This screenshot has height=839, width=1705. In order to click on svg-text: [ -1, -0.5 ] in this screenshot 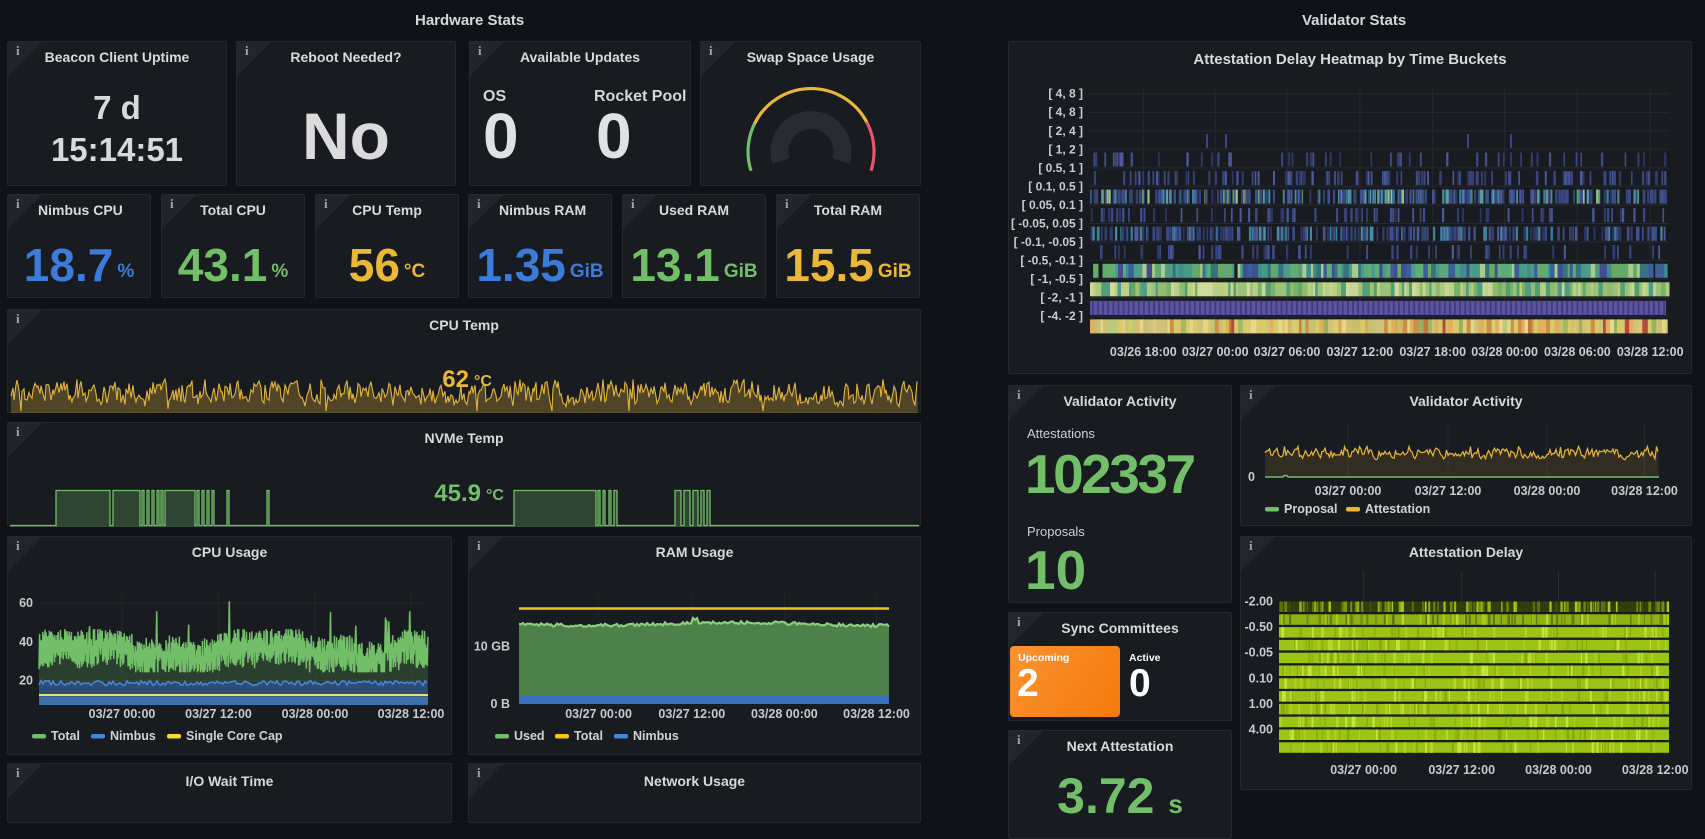, I will do `click(1056, 279)`.